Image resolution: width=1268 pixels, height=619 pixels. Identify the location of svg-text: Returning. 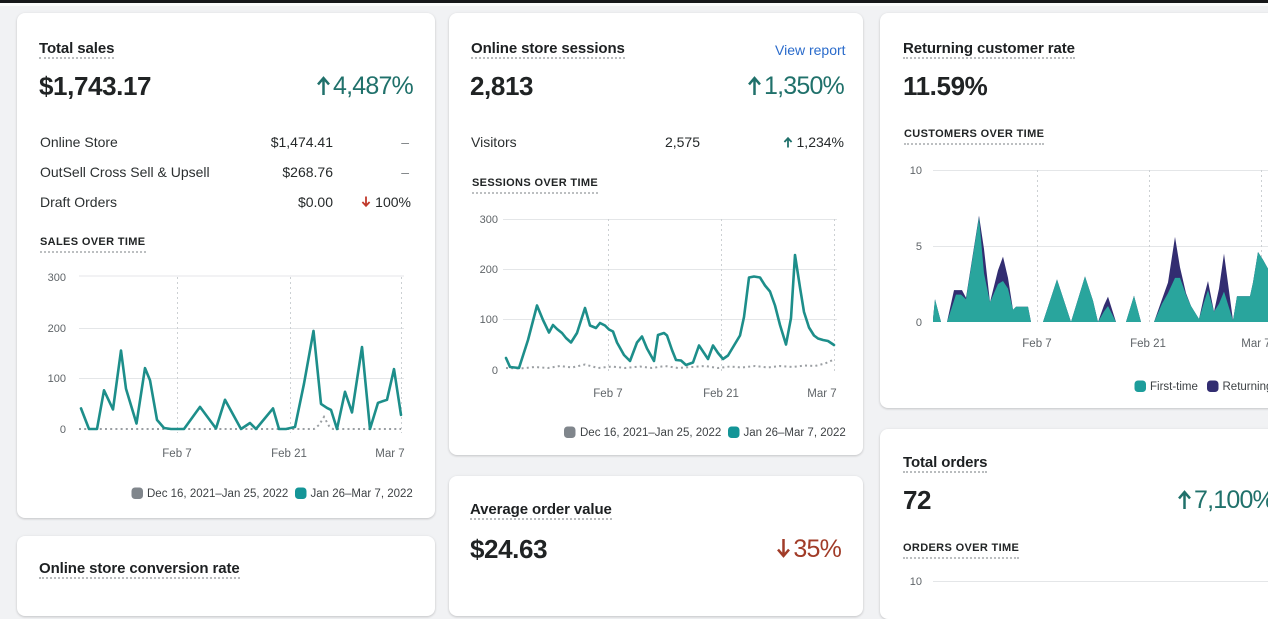
(1245, 387).